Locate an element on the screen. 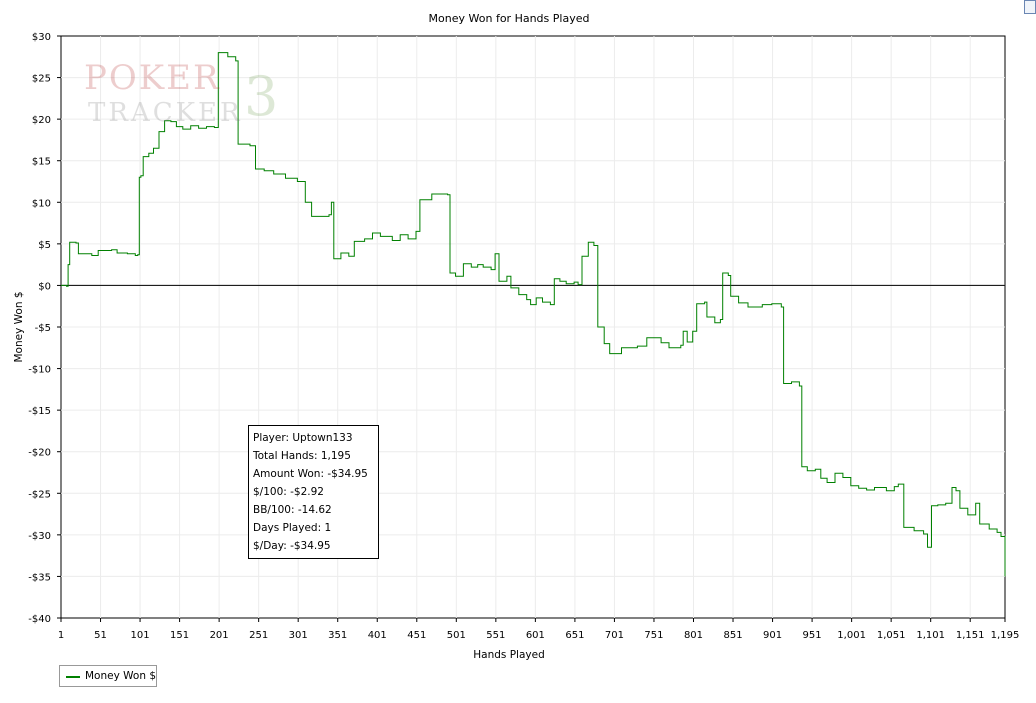  x-tick-label: 1,001 is located at coordinates (851, 635).